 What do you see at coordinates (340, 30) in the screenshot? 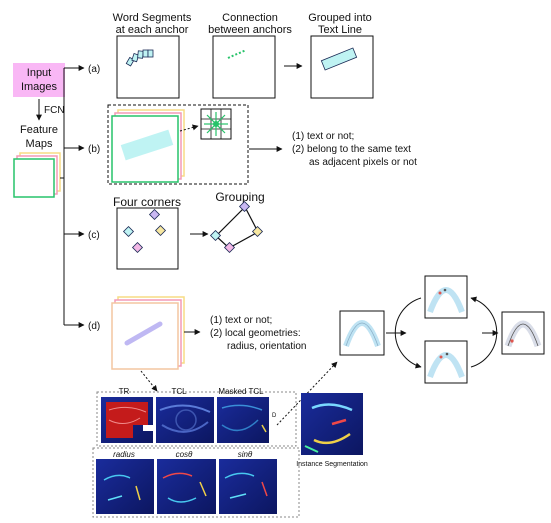
I see `row-a-col3-line2: Text Line` at bounding box center [340, 30].